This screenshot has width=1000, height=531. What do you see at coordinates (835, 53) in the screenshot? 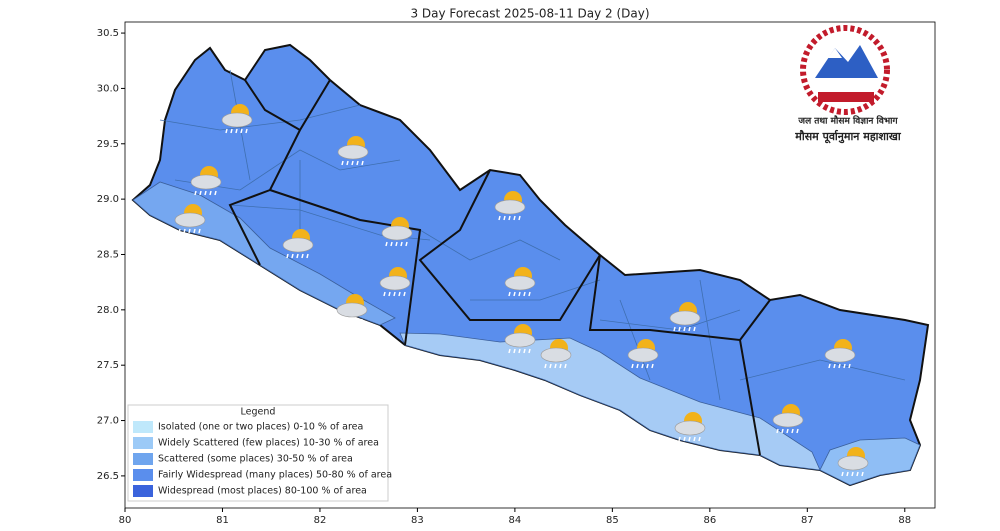
I see `logo-snow` at bounding box center [835, 53].